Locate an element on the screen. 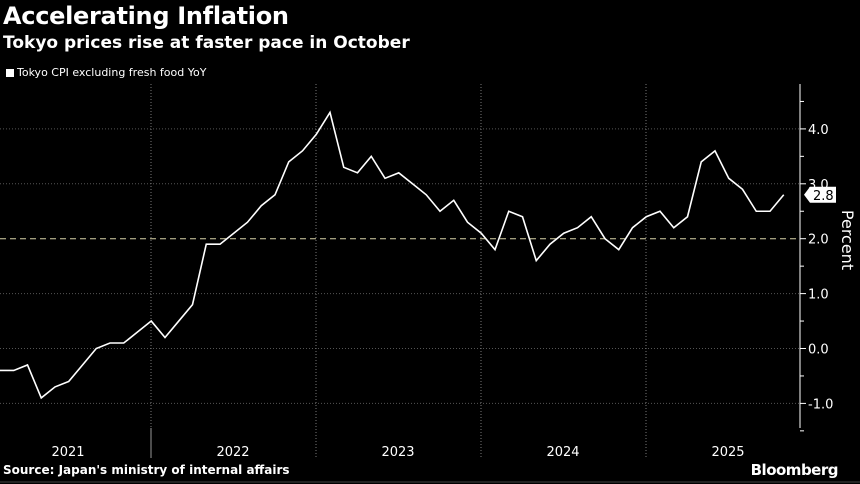 This screenshot has height=484, width=860. bloomberg-logo: Bloomberg is located at coordinates (794, 470).